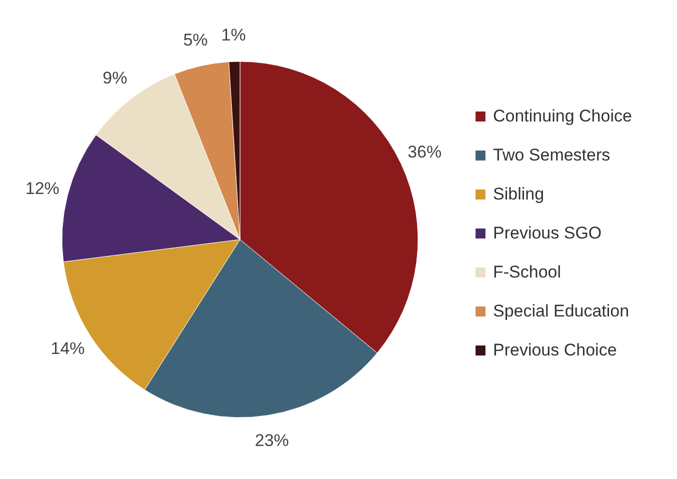 This screenshot has height=479, width=677. What do you see at coordinates (115, 78) in the screenshot?
I see `data-label: 9%` at bounding box center [115, 78].